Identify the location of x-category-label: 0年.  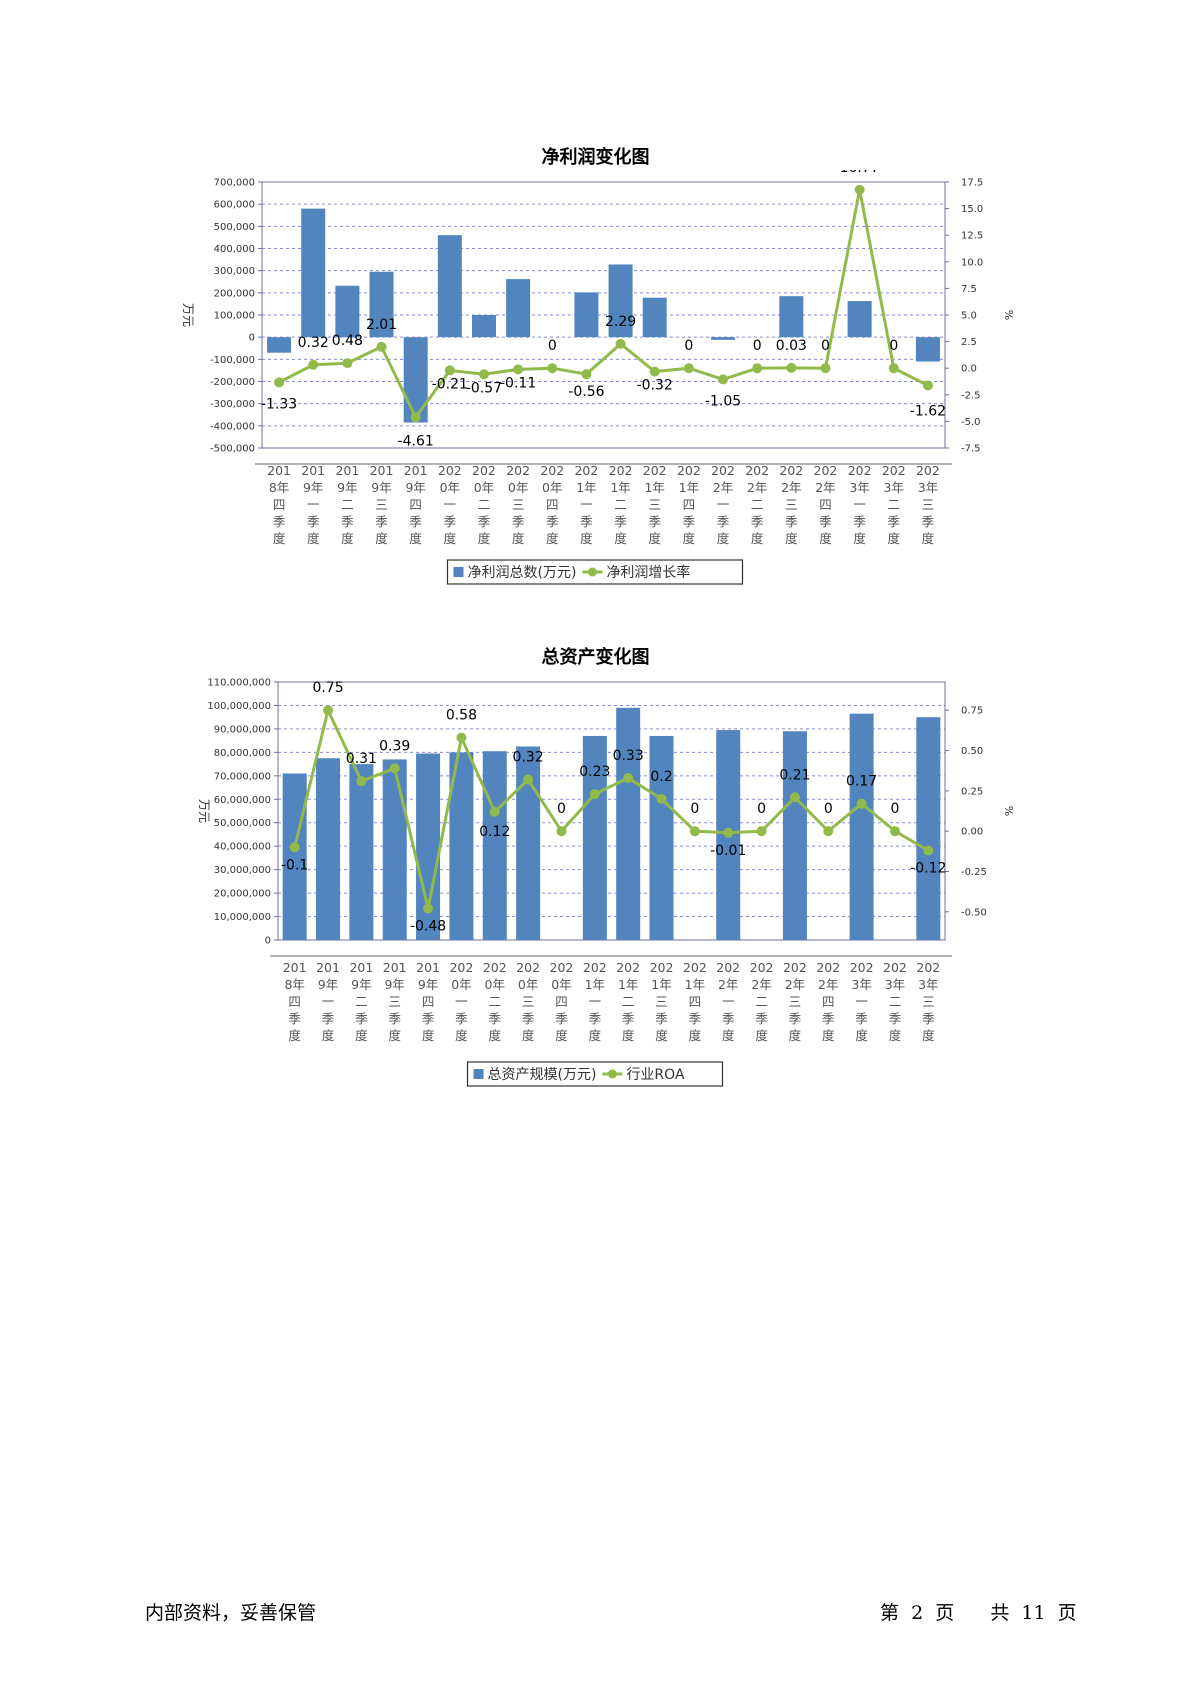
(561, 984).